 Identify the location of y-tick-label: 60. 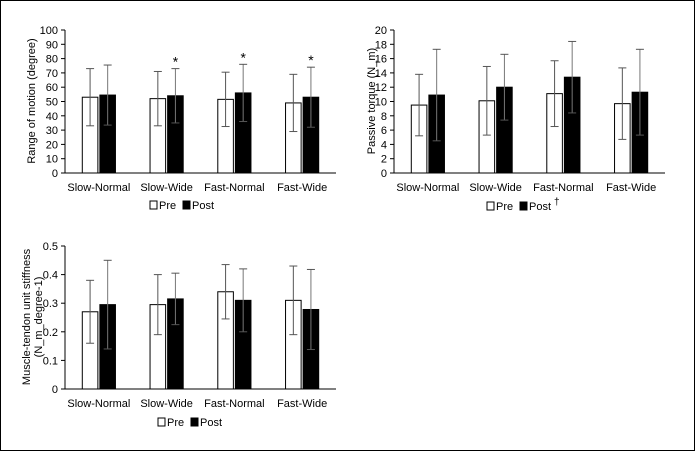
(52, 88).